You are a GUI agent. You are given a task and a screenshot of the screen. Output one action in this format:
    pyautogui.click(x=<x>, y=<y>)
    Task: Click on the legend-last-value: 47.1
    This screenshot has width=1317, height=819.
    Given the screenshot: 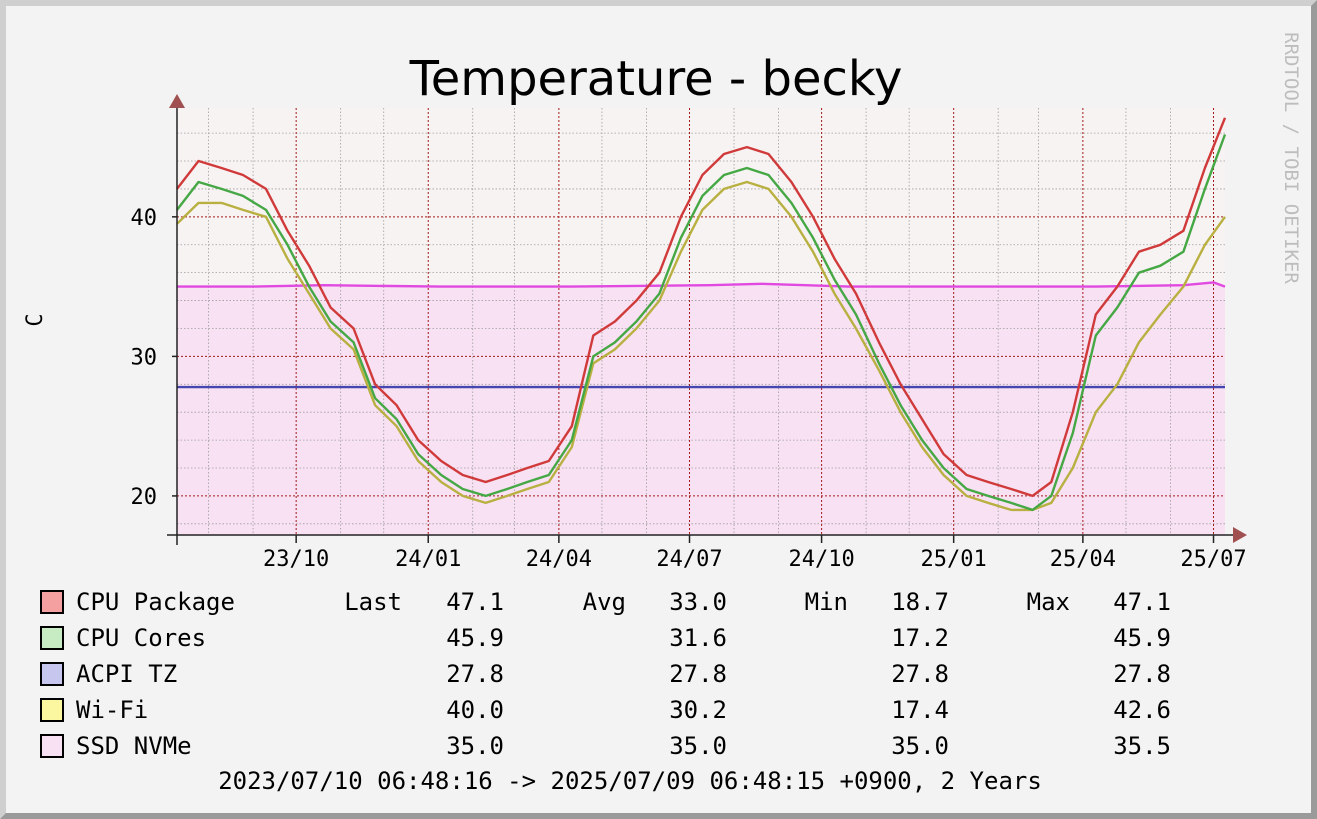 What is the action you would take?
    pyautogui.click(x=475, y=602)
    